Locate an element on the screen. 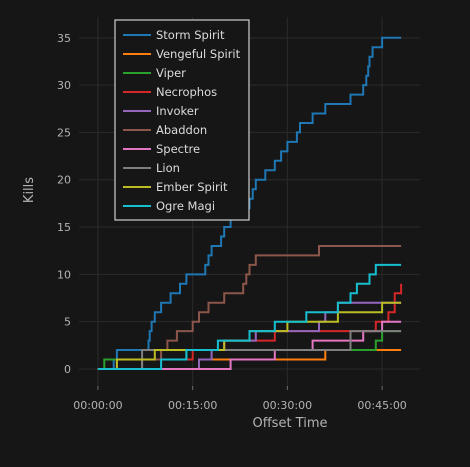 This screenshot has height=467, width=470. y-tick-label: 30 is located at coordinates (64, 85).